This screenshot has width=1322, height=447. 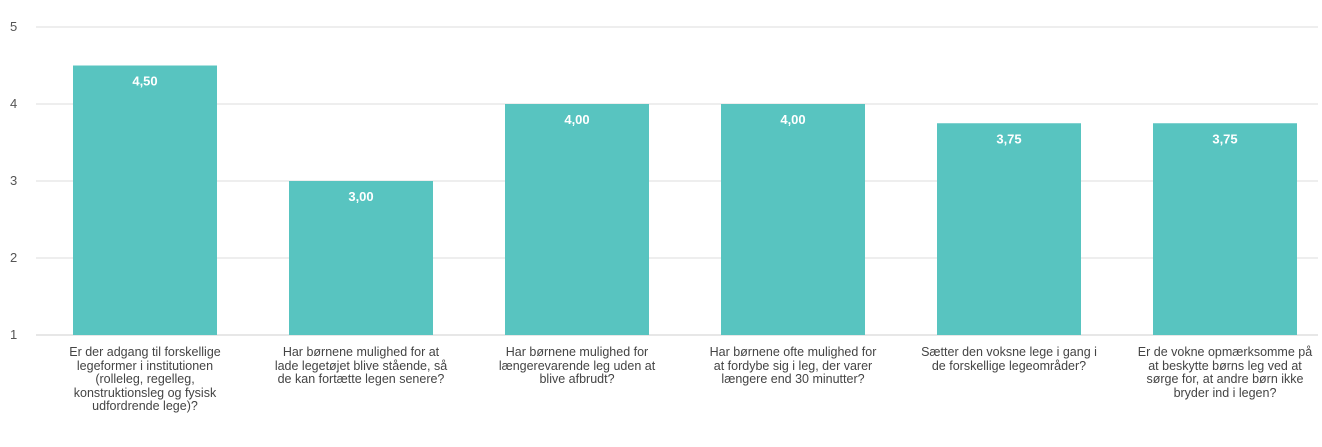 What do you see at coordinates (13, 26) in the screenshot?
I see `y-tick-label: 5` at bounding box center [13, 26].